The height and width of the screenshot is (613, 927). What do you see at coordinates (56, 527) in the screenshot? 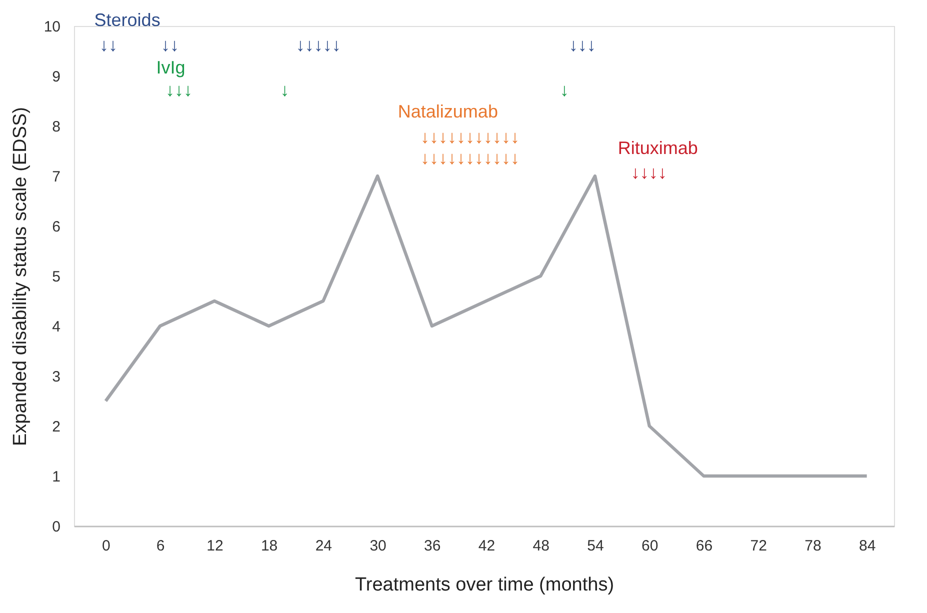
I see `y-tick-label: 0` at bounding box center [56, 527].